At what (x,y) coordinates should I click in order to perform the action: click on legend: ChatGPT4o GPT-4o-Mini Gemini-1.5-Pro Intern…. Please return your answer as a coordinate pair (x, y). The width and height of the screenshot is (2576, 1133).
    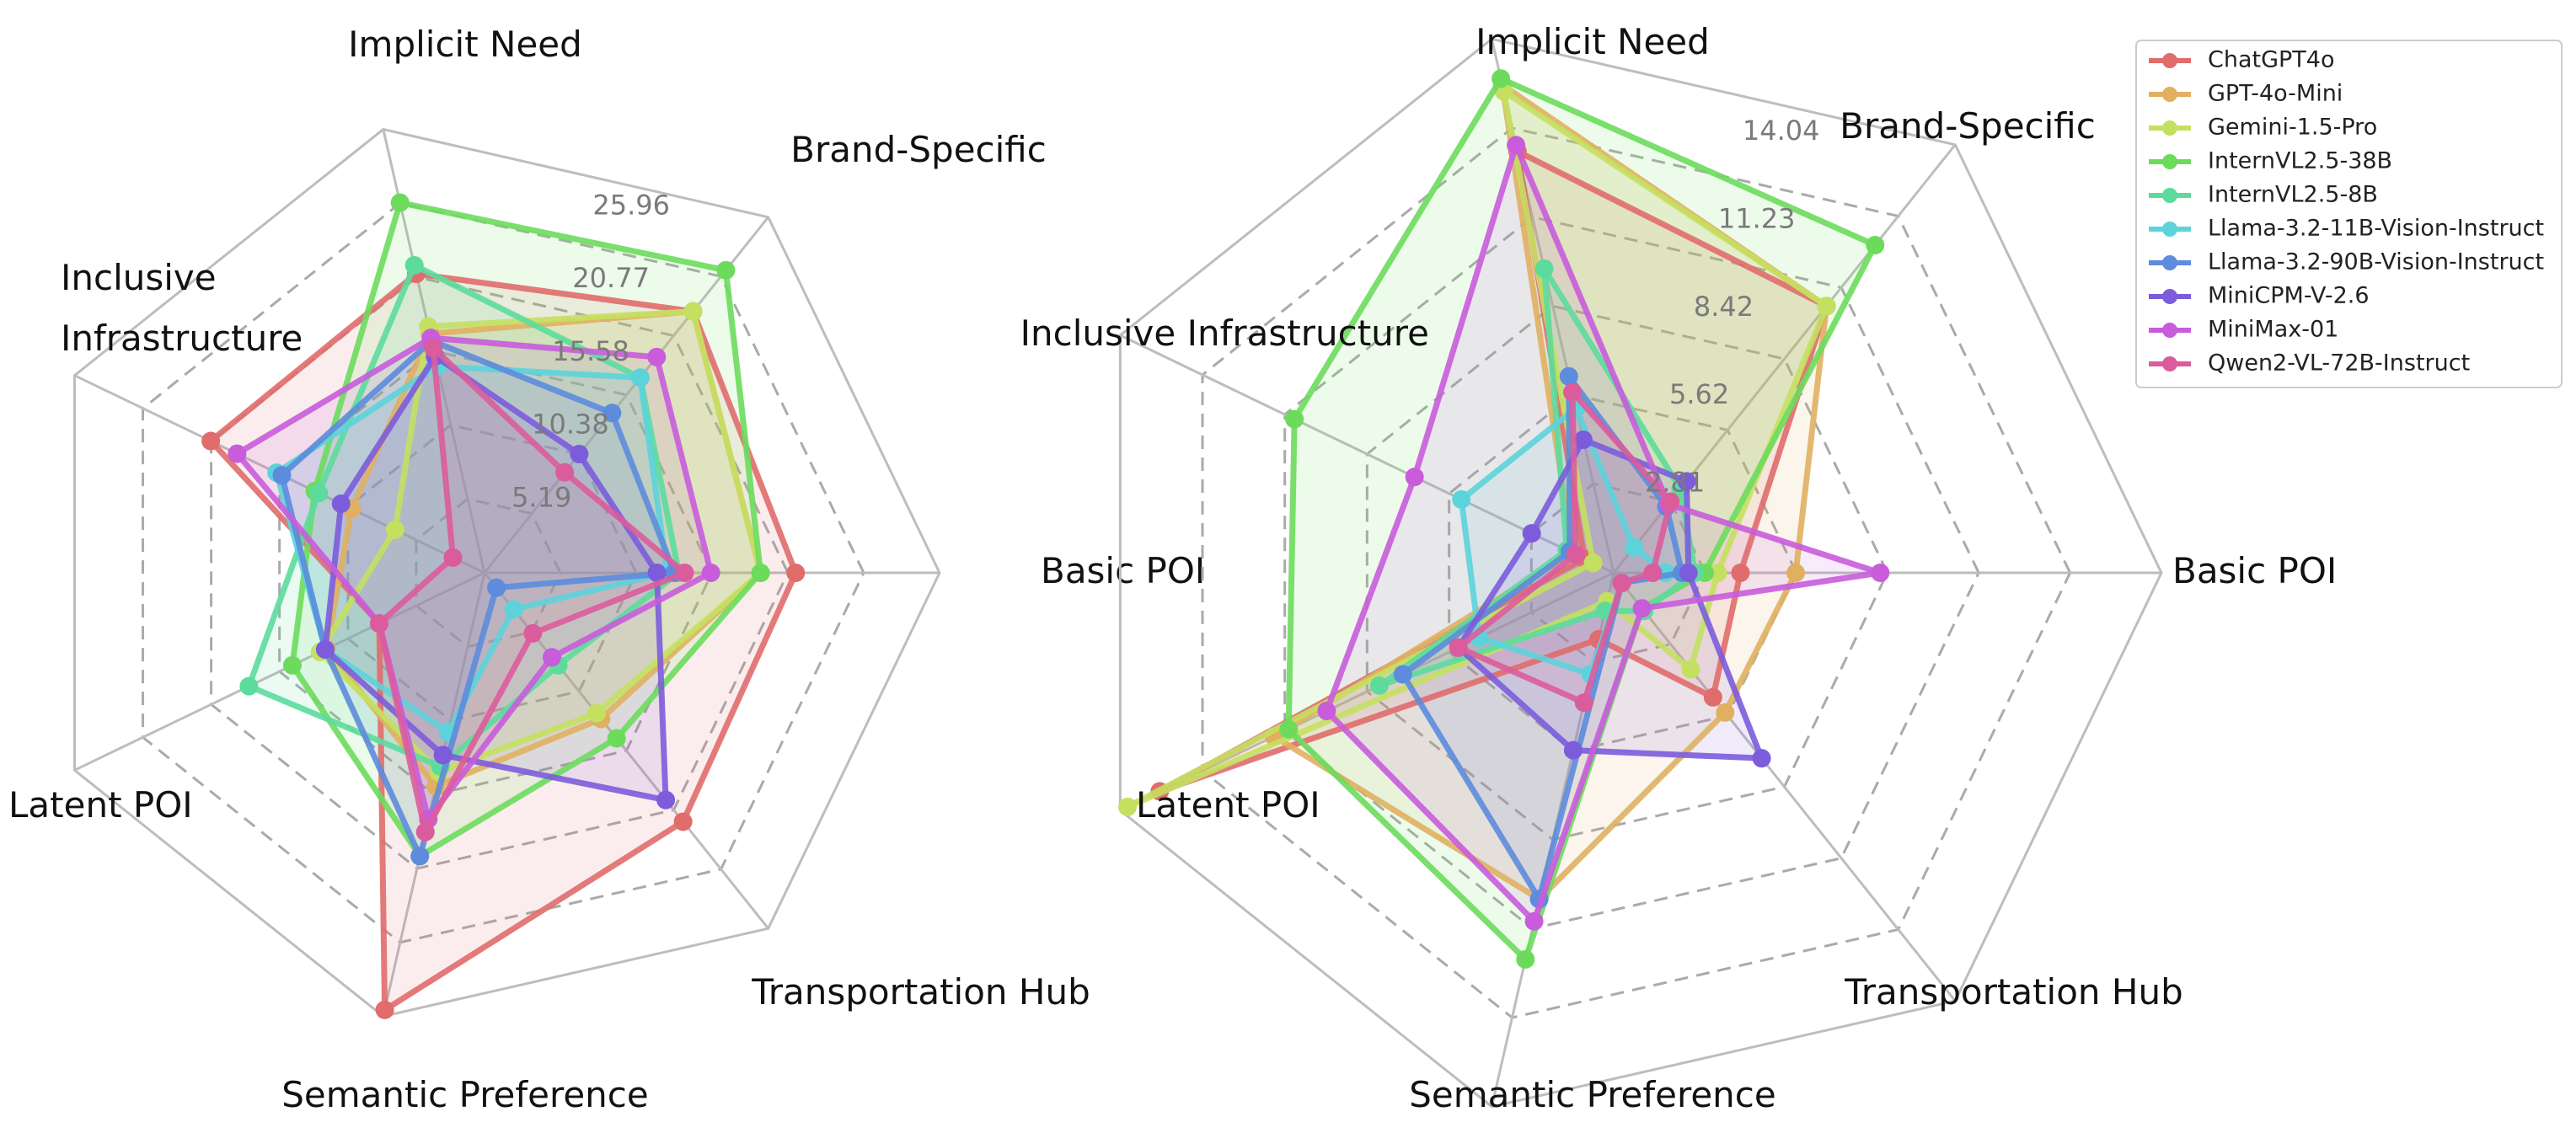
    Looking at the image, I should click on (2349, 214).